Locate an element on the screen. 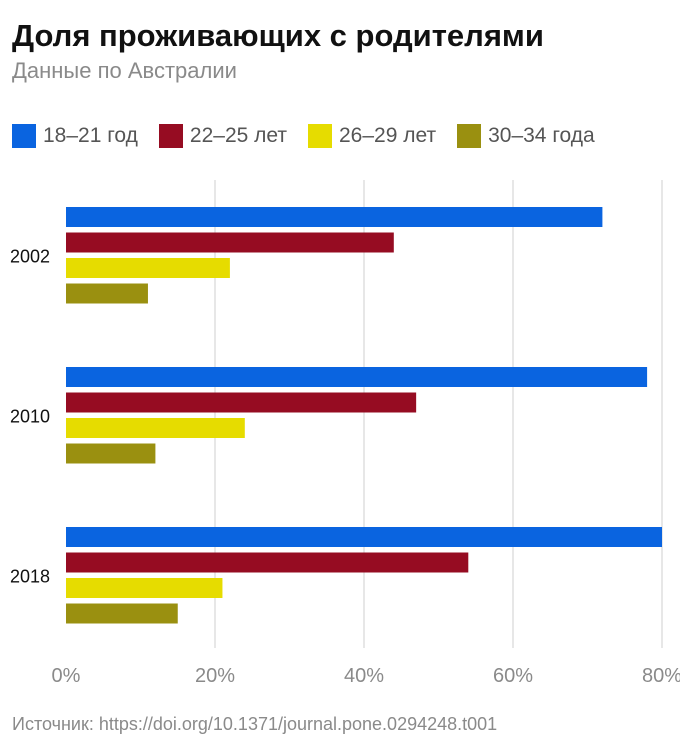 The height and width of the screenshot is (750, 680). chart-subtitle: Данные по Австралии is located at coordinates (124, 70).